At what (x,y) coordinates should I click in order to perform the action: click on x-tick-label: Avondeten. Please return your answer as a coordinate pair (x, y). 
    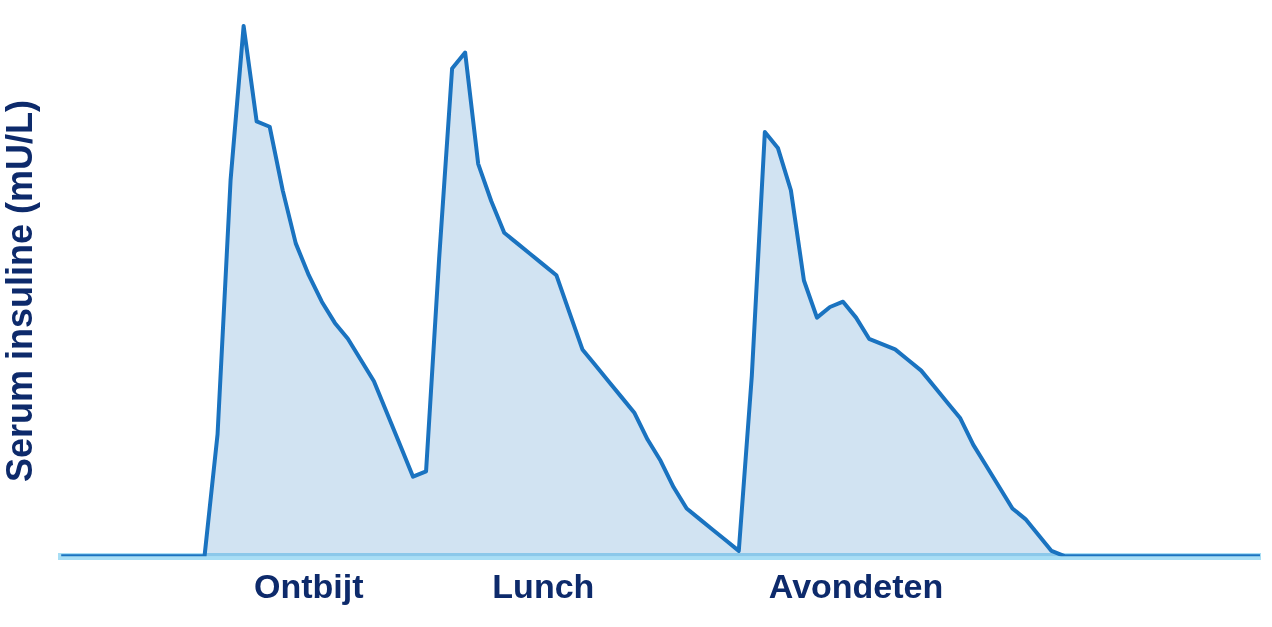
    Looking at the image, I should click on (856, 585).